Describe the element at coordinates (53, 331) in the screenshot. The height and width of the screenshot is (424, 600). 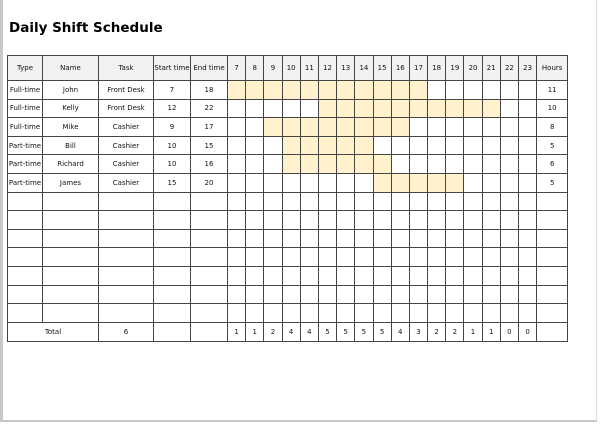
I see `total-label: Total` at that location.